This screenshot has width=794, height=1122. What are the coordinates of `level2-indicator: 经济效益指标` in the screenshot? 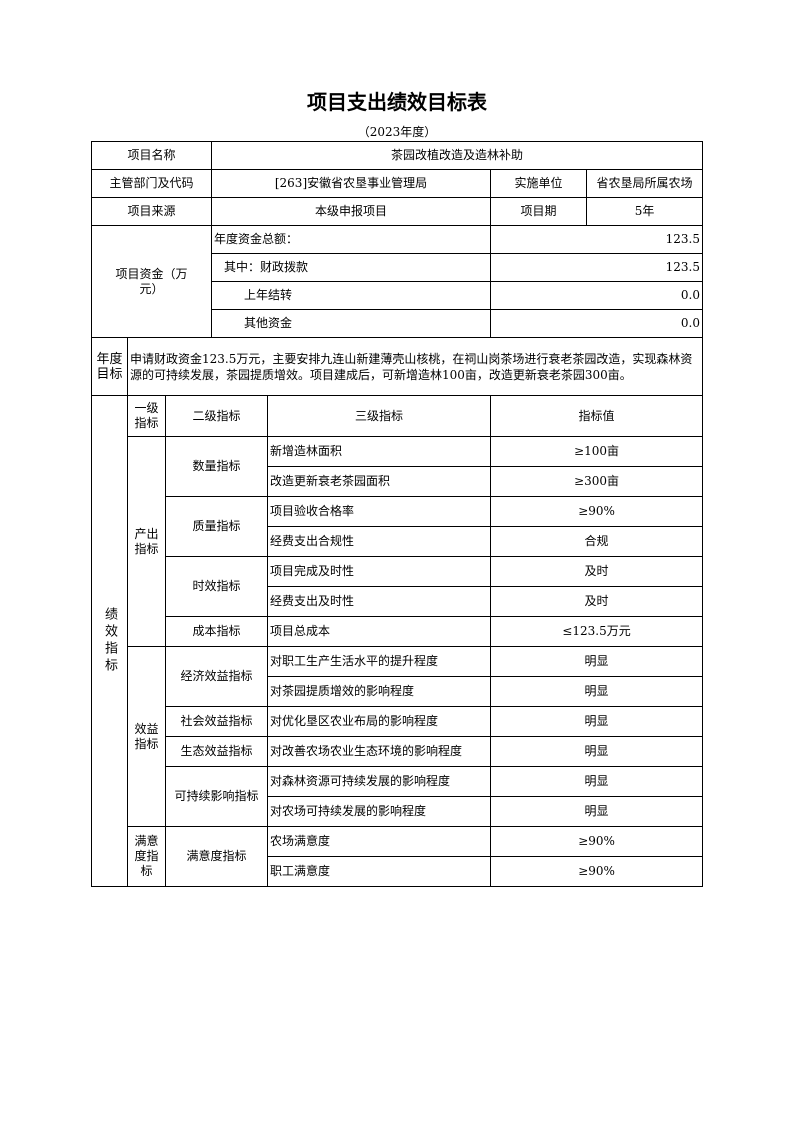 It's located at (216, 676).